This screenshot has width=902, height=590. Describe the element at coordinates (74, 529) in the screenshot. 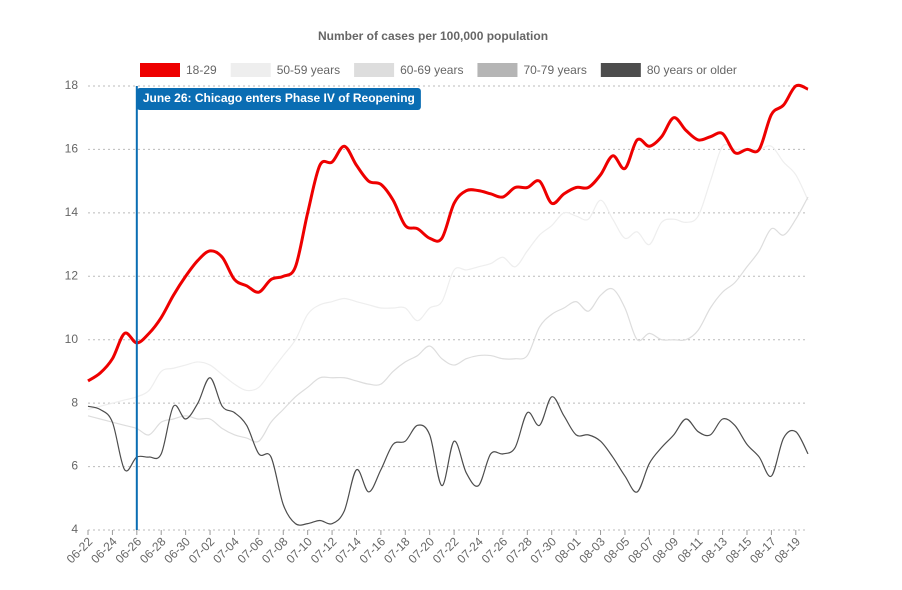

I see `y-tick-label: 4` at that location.